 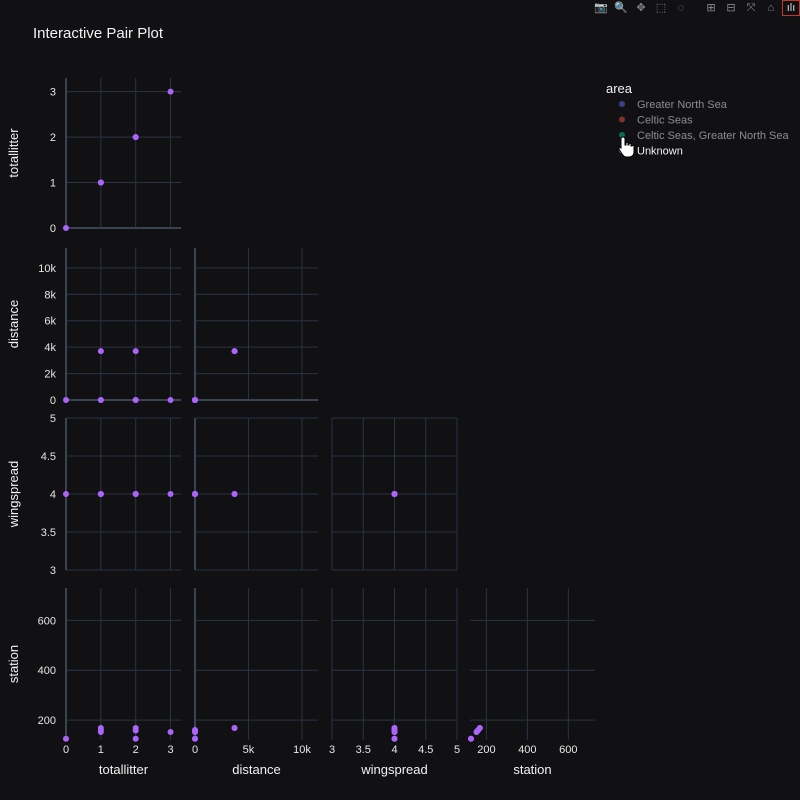 I want to click on legend-title: area, so click(x=619, y=88).